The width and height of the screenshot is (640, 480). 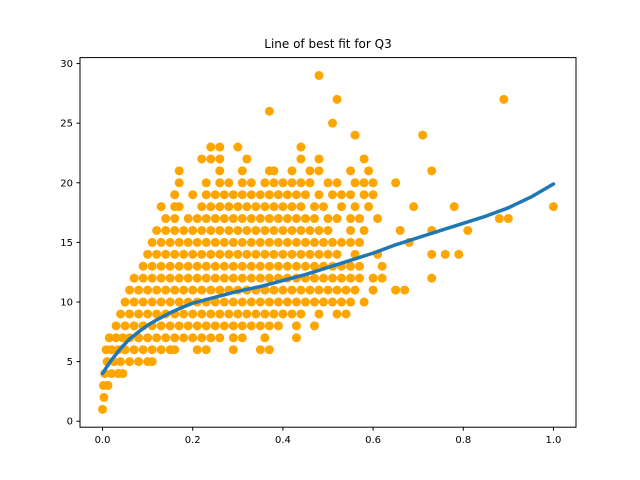 What do you see at coordinates (373, 440) in the screenshot?
I see `x-tick-label: 0.6` at bounding box center [373, 440].